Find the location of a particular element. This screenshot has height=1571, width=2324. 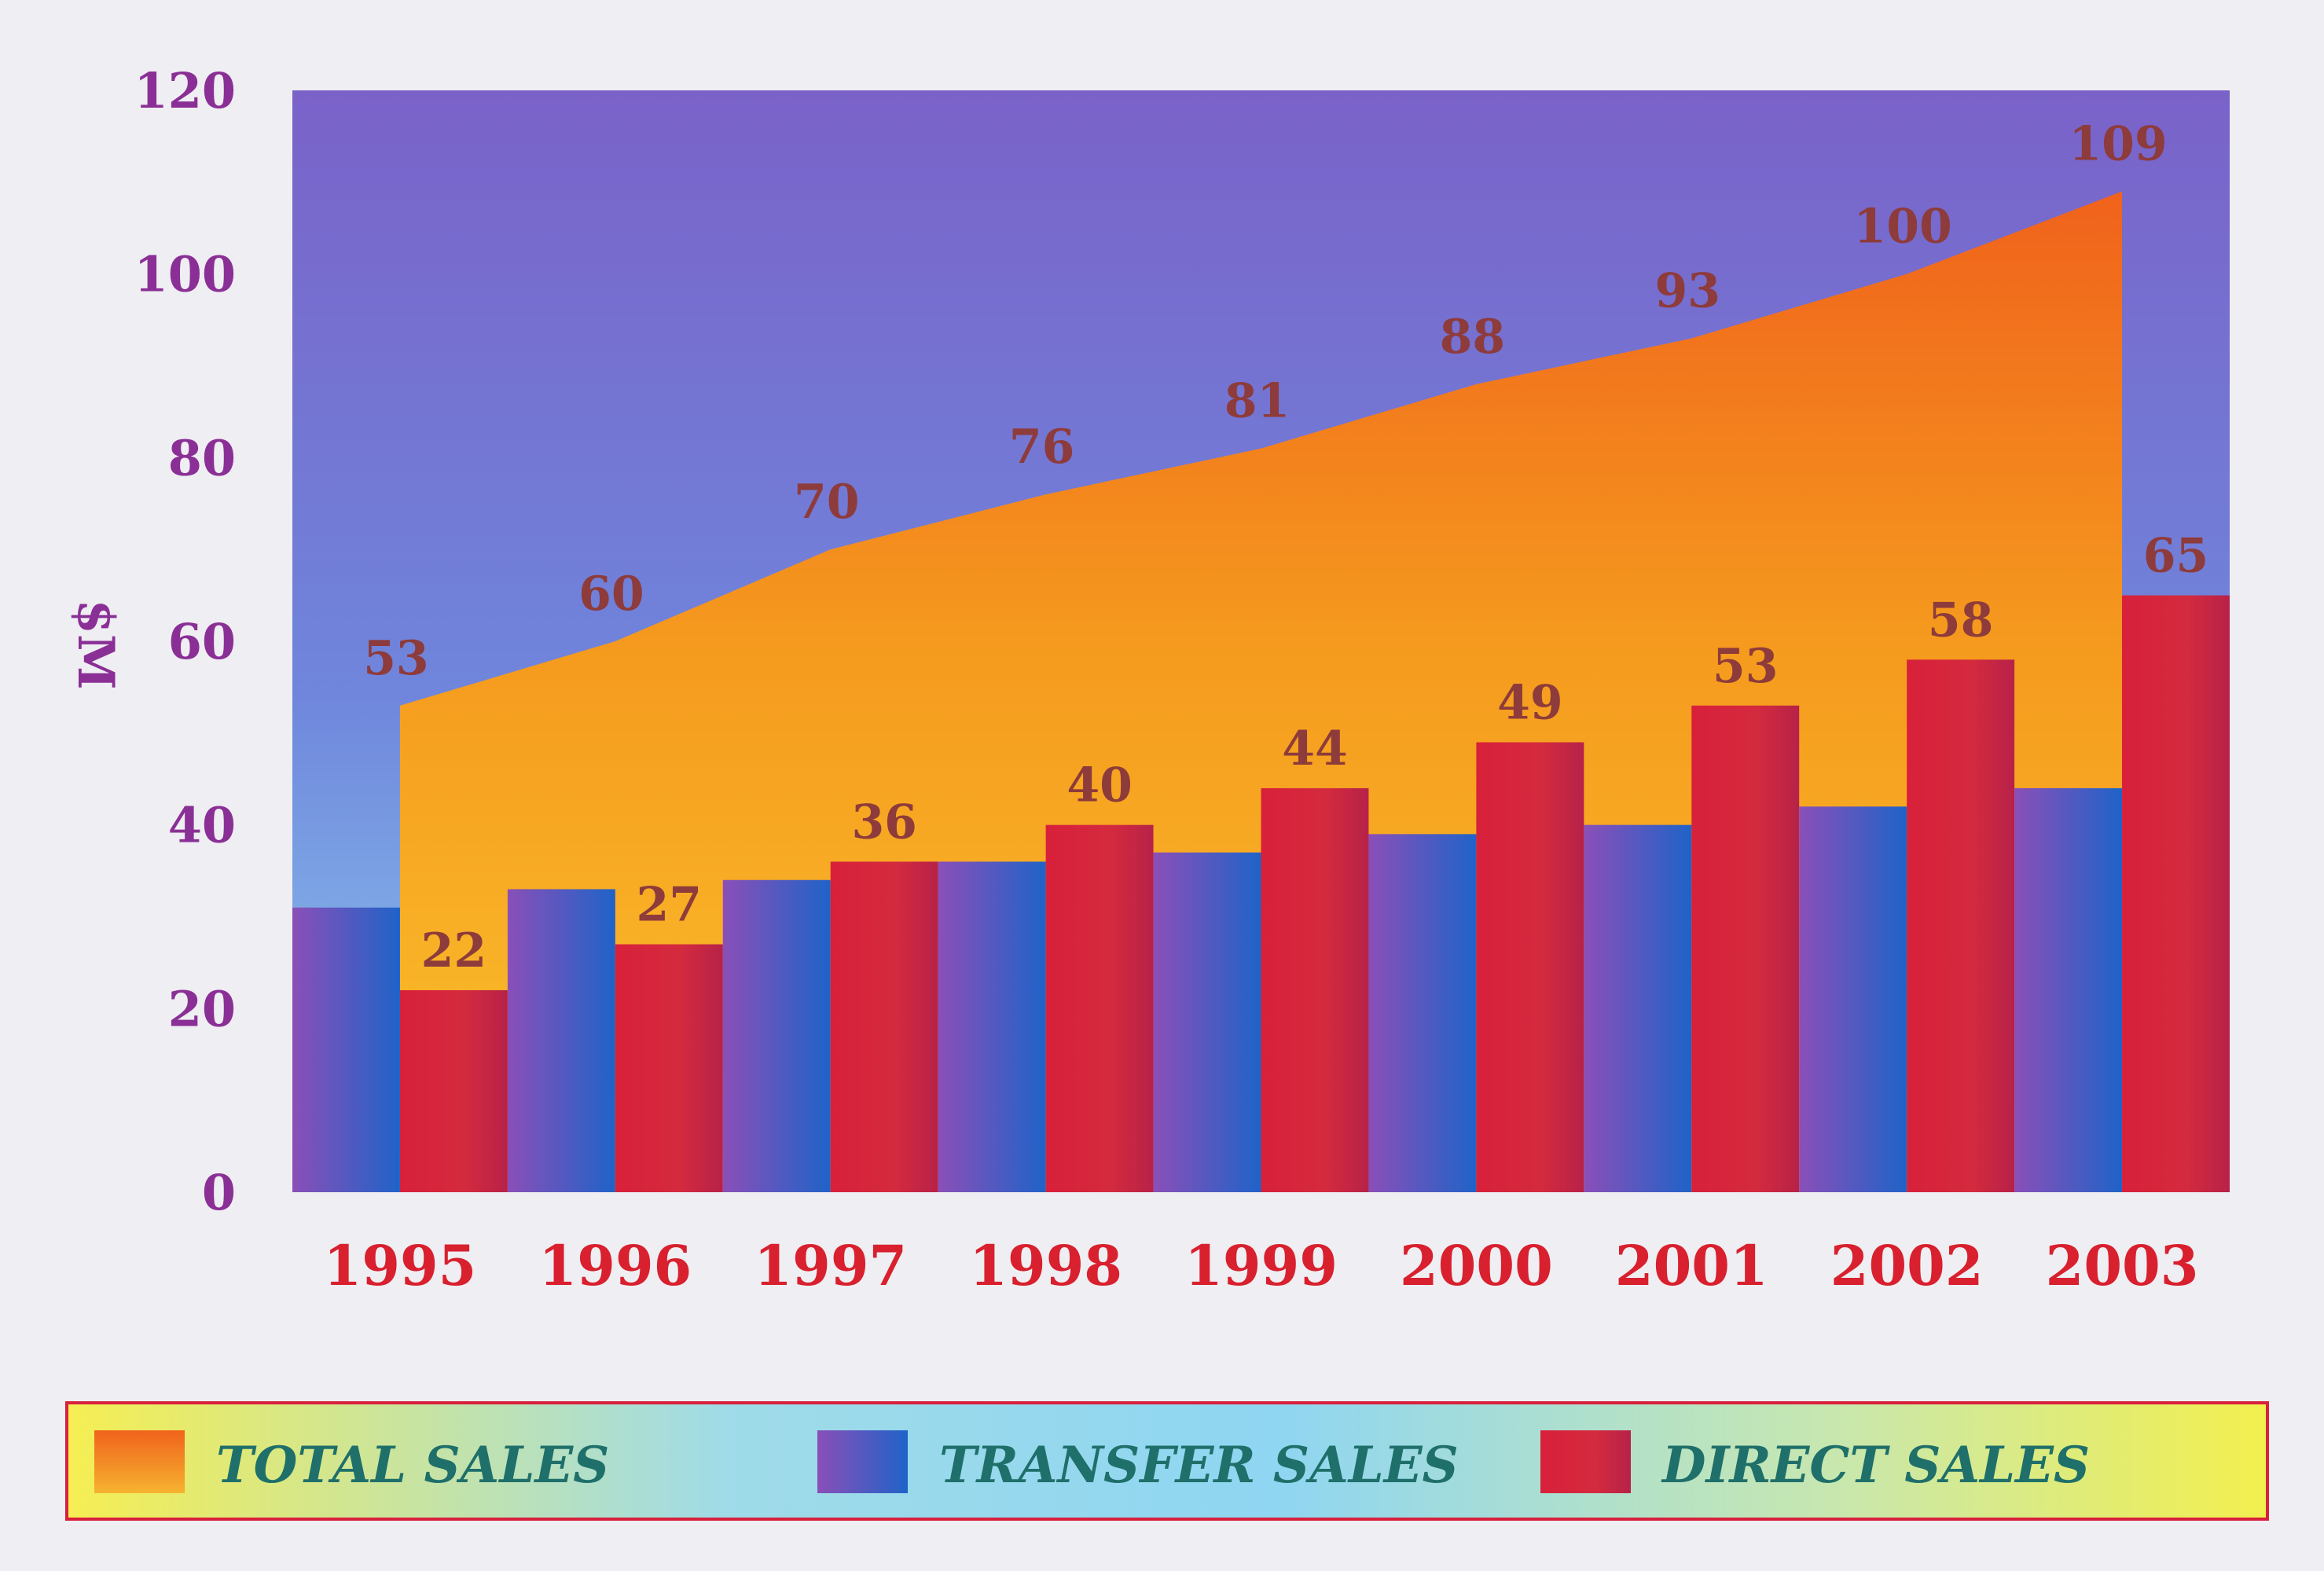

direct-sales-label-1999: 44 is located at coordinates (1315, 748).